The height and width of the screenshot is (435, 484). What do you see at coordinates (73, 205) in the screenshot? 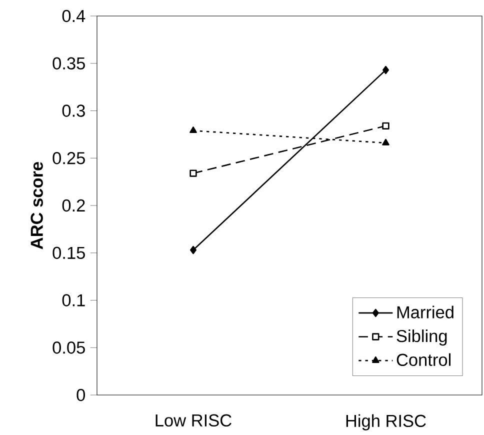
I see `y-tick-label: 0.2` at bounding box center [73, 205].